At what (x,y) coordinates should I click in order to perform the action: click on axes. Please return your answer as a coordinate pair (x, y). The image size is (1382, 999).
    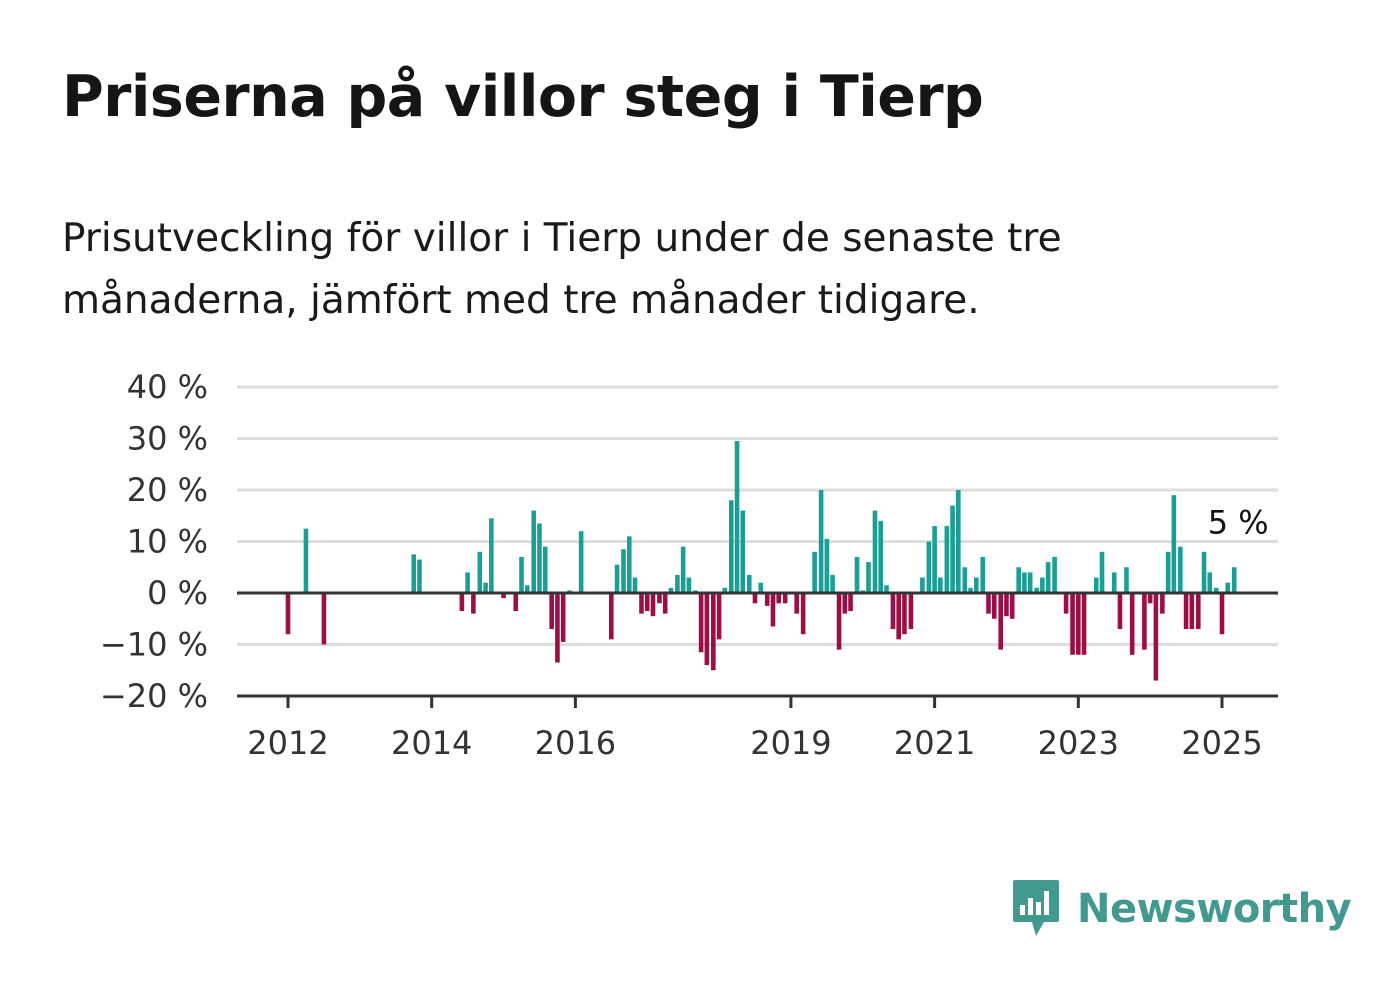
    Looking at the image, I should click on (757, 649).